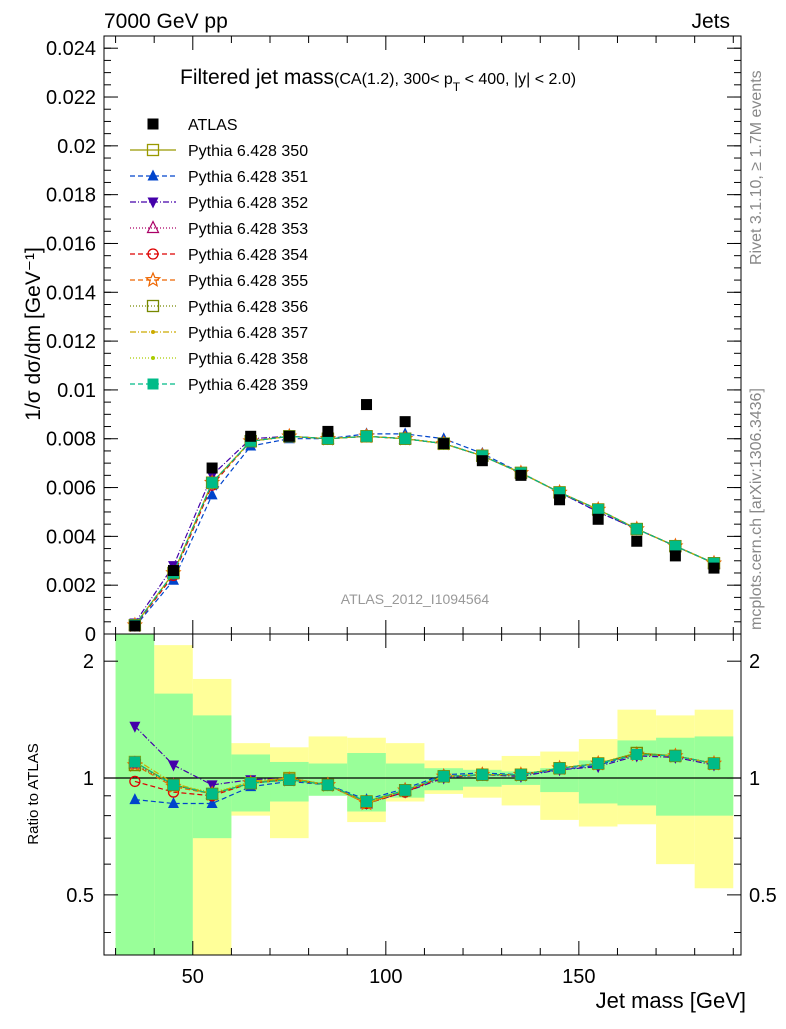 This screenshot has width=786, height=1029. Describe the element at coordinates (88, 662) in the screenshot. I see `ratio-tick-label-left: 2` at that location.